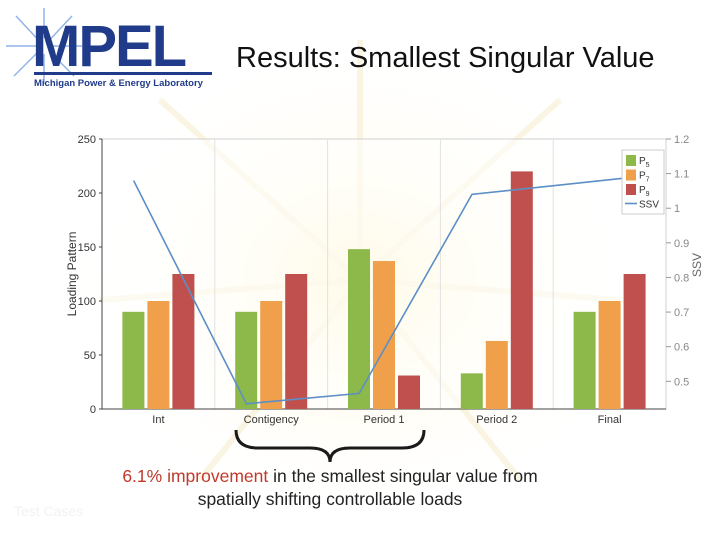  Describe the element at coordinates (644, 191) in the screenshot. I see `legend-label-p9: P9` at that location.